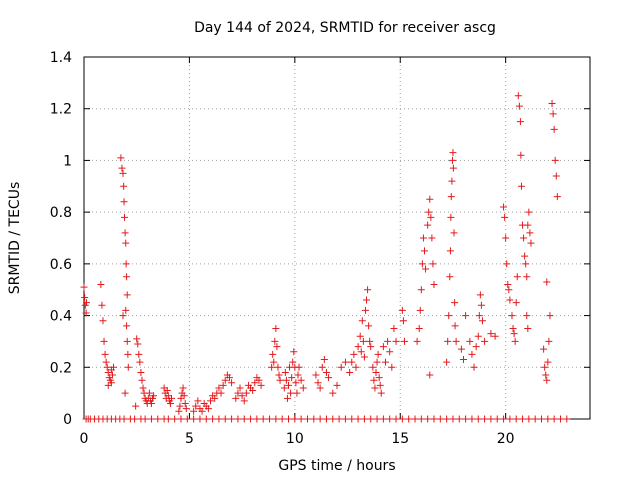 The image size is (640, 480). What do you see at coordinates (67, 161) in the screenshot?
I see `y-tick-label: 1` at bounding box center [67, 161].